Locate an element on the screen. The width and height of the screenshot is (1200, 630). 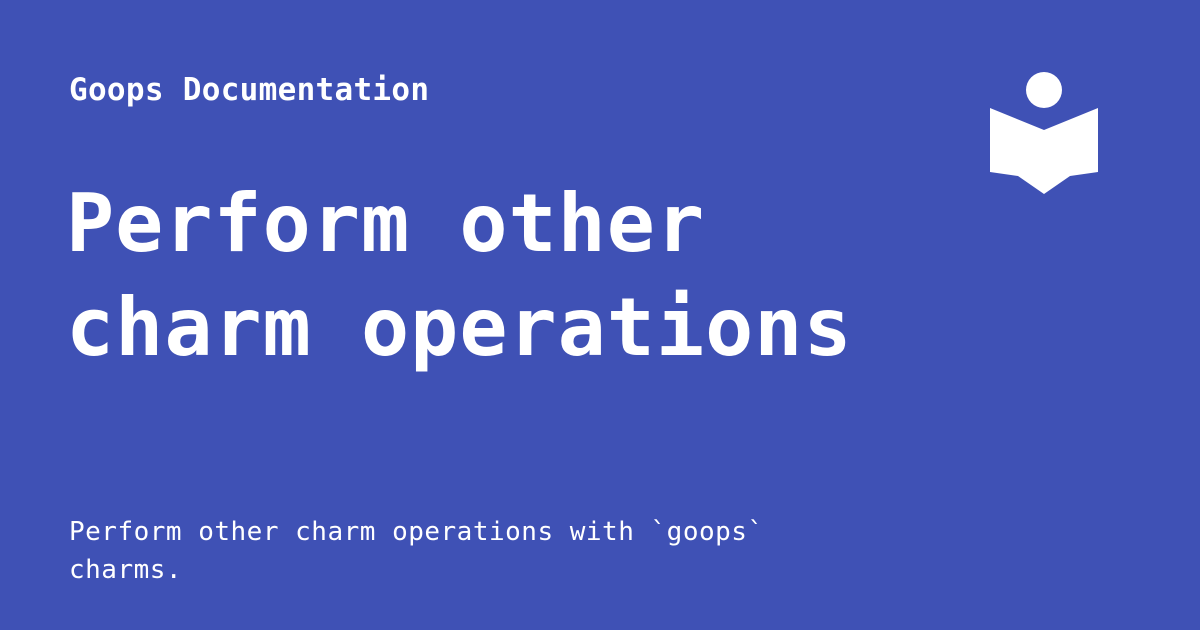
site-name: Goops Documentation is located at coordinates (249, 90).